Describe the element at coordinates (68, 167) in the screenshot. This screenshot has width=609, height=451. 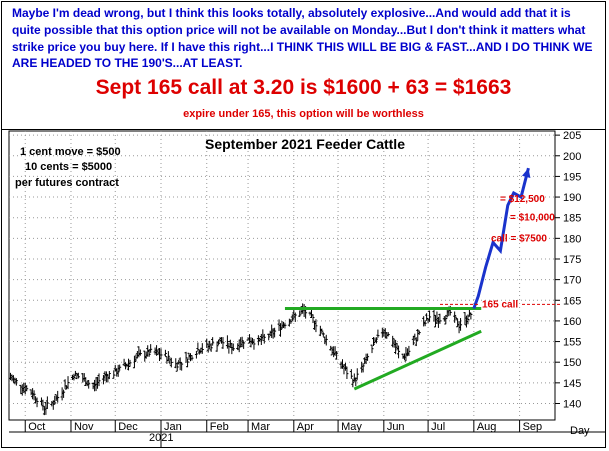
I see `contract-note-2: 10 cents = $5000` at that location.